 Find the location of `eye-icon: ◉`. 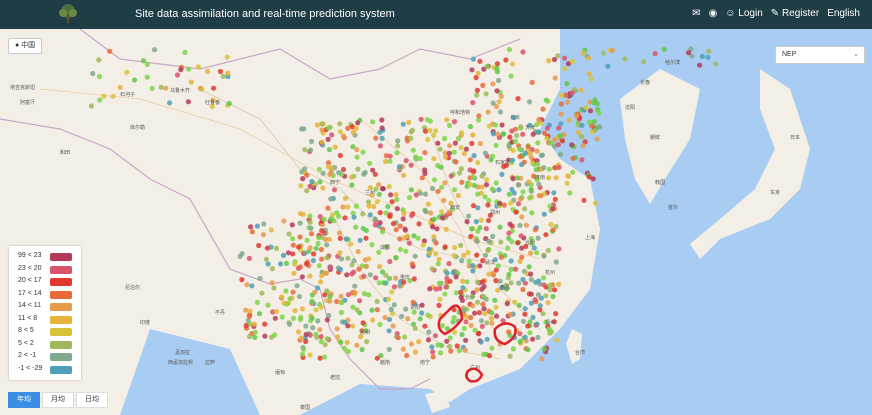

eye-icon: ◉ is located at coordinates (713, 13).